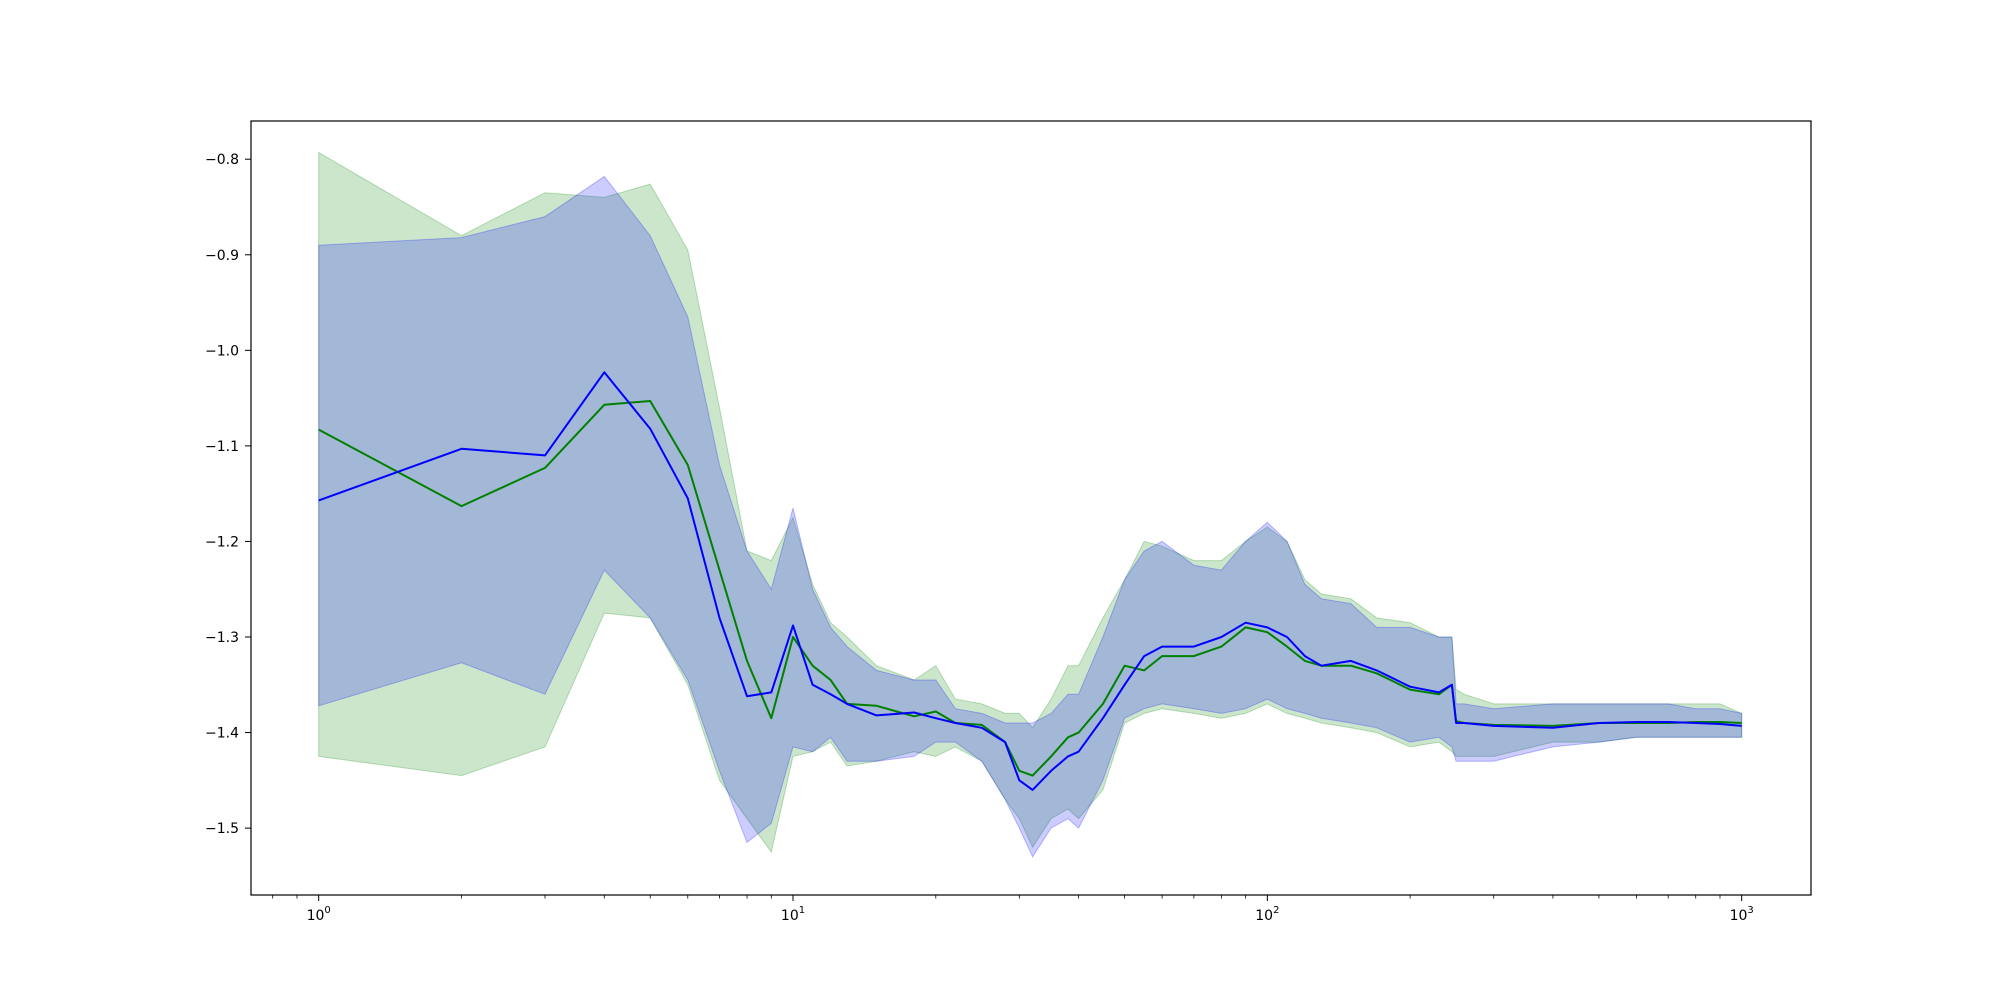 The height and width of the screenshot is (1000, 2000). I want to click on y-tick-label: −0.9, so click(222, 256).